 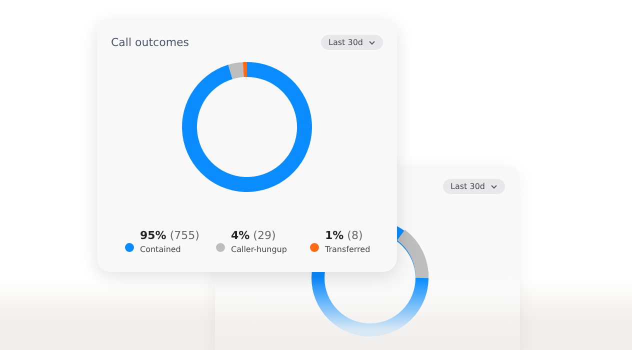 What do you see at coordinates (259, 249) in the screenshot?
I see `legend-label: Caller-hungup` at bounding box center [259, 249].